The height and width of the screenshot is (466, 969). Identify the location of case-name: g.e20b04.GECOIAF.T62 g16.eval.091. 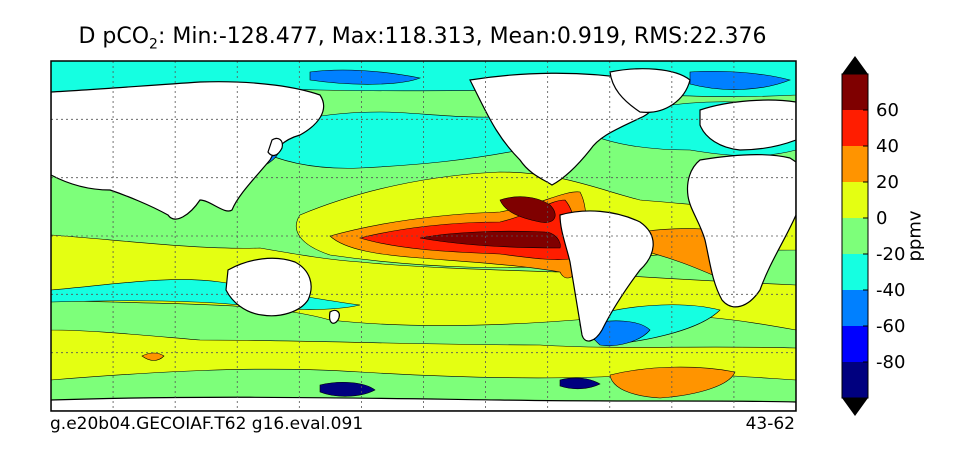
(207, 424).